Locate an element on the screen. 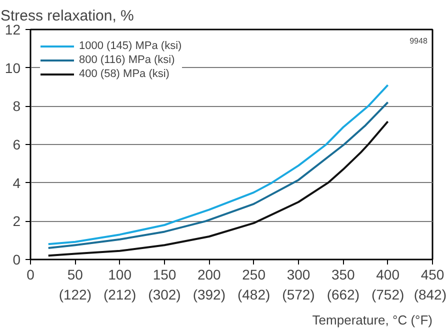 Image resolution: width=446 pixels, height=332 pixels. x2-tick-label: (752) is located at coordinates (387, 294).